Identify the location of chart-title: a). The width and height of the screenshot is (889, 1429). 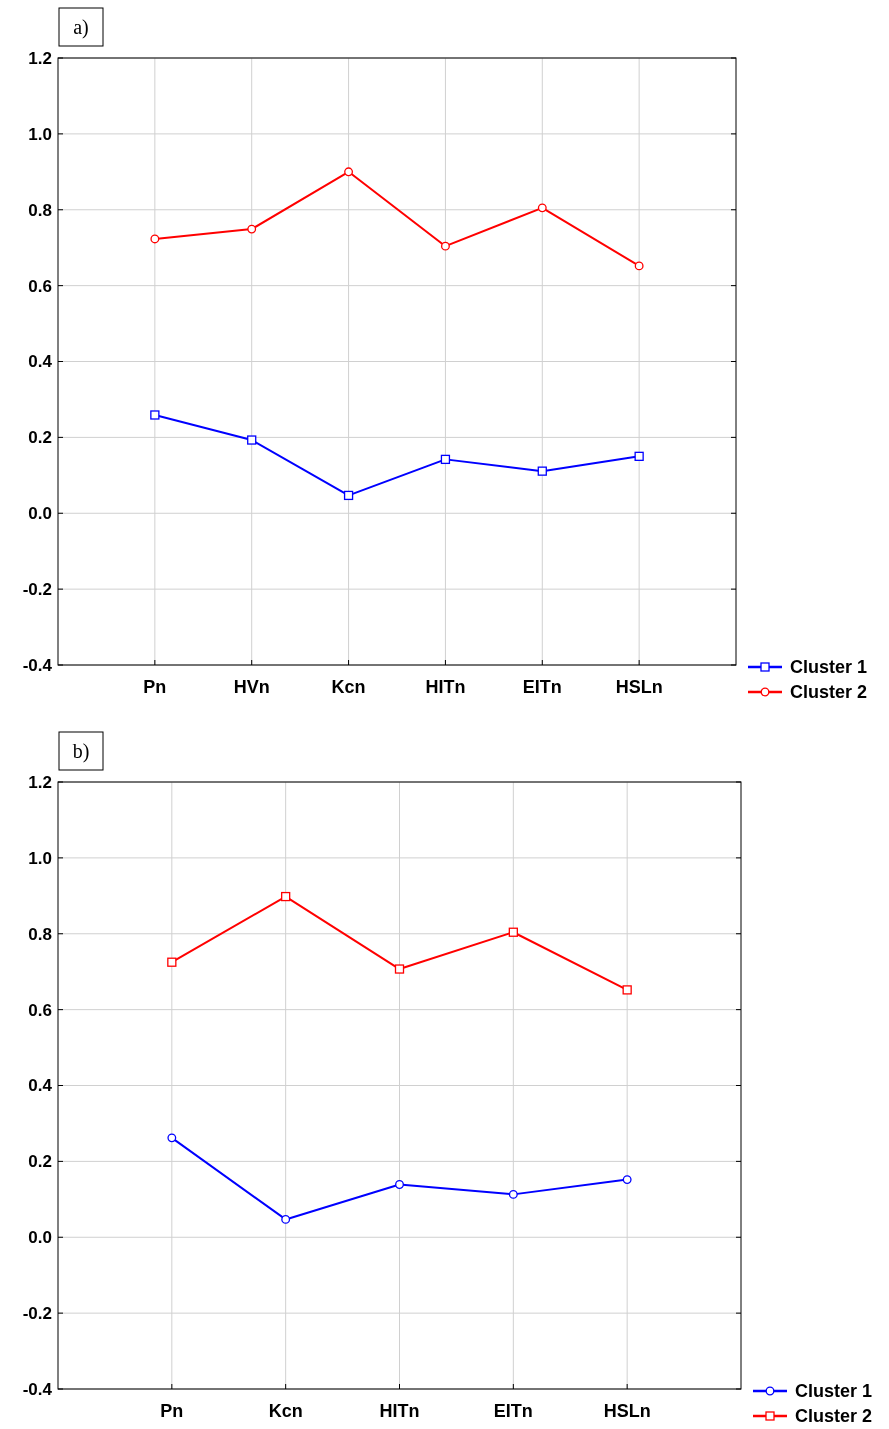
(81, 27).